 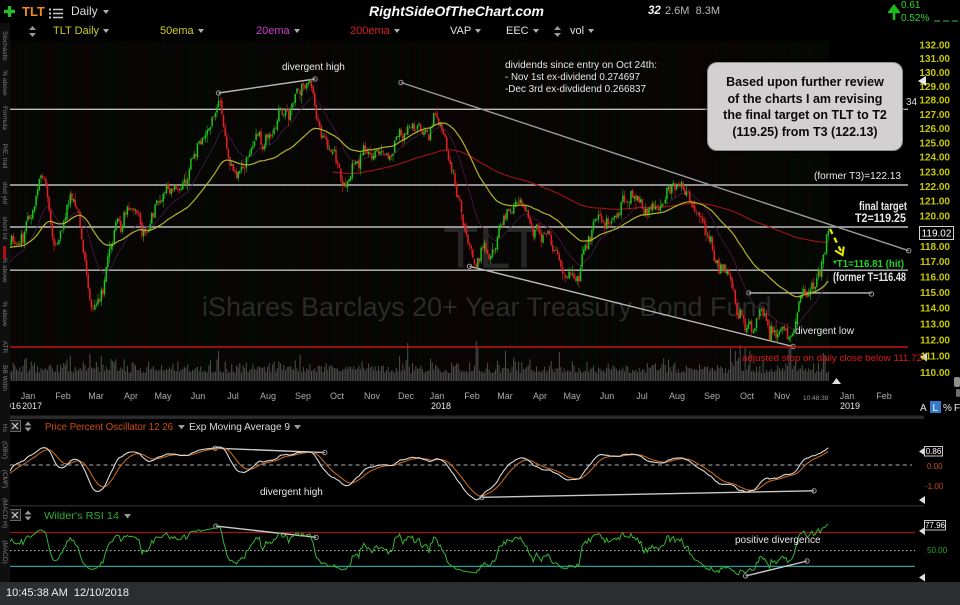 I want to click on svg-text: 119.02, so click(x=937, y=234).